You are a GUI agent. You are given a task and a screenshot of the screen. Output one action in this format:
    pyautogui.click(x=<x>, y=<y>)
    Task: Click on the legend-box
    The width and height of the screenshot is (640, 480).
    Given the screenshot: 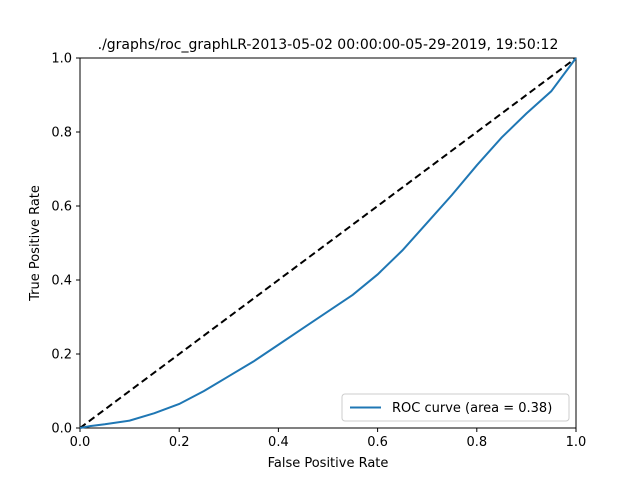 What is the action you would take?
    pyautogui.click(x=455, y=407)
    